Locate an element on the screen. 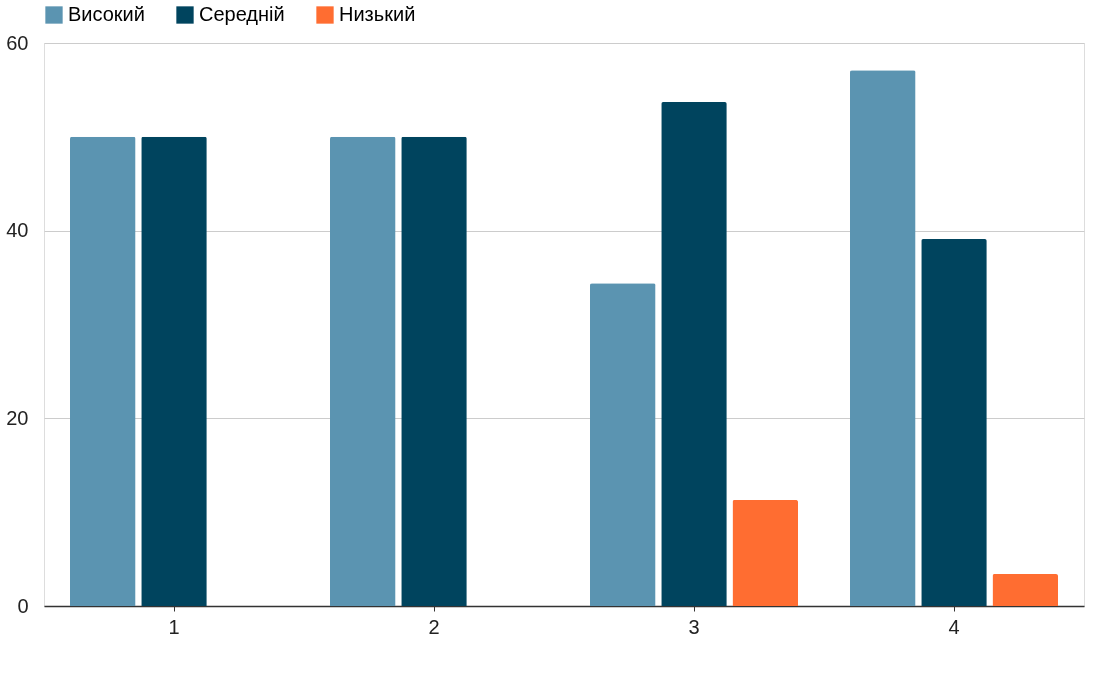 The image size is (1116, 677). y-tick-label: 40 is located at coordinates (17, 230).